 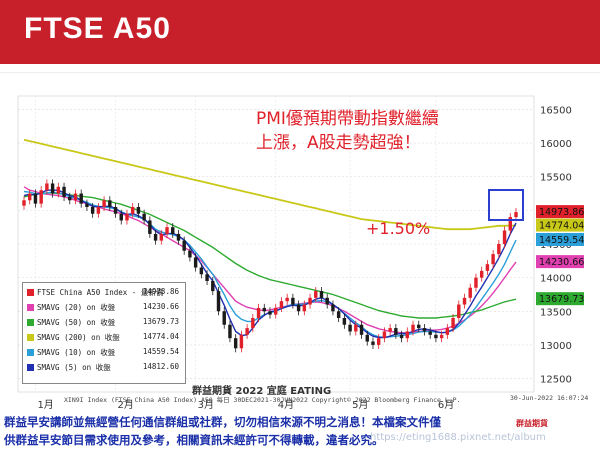 I want to click on y-tick-label: 12500, so click(x=556, y=380).